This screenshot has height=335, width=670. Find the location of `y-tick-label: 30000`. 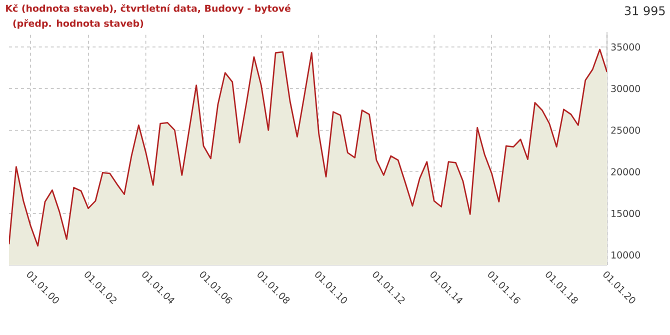

y-tick-label: 30000 is located at coordinates (625, 88).